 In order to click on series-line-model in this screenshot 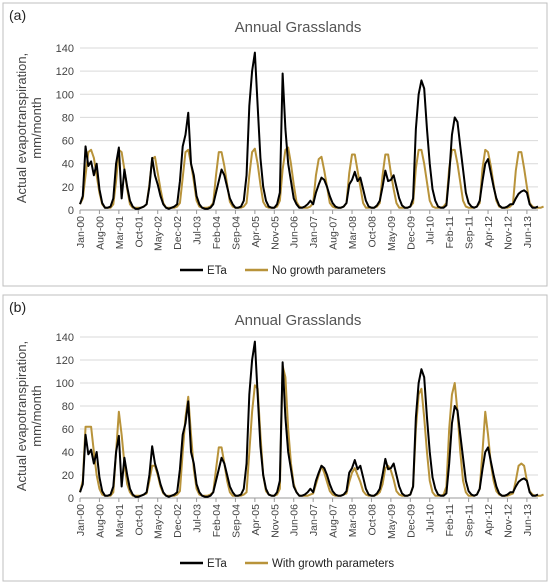, I will do `click(311, 177)`.